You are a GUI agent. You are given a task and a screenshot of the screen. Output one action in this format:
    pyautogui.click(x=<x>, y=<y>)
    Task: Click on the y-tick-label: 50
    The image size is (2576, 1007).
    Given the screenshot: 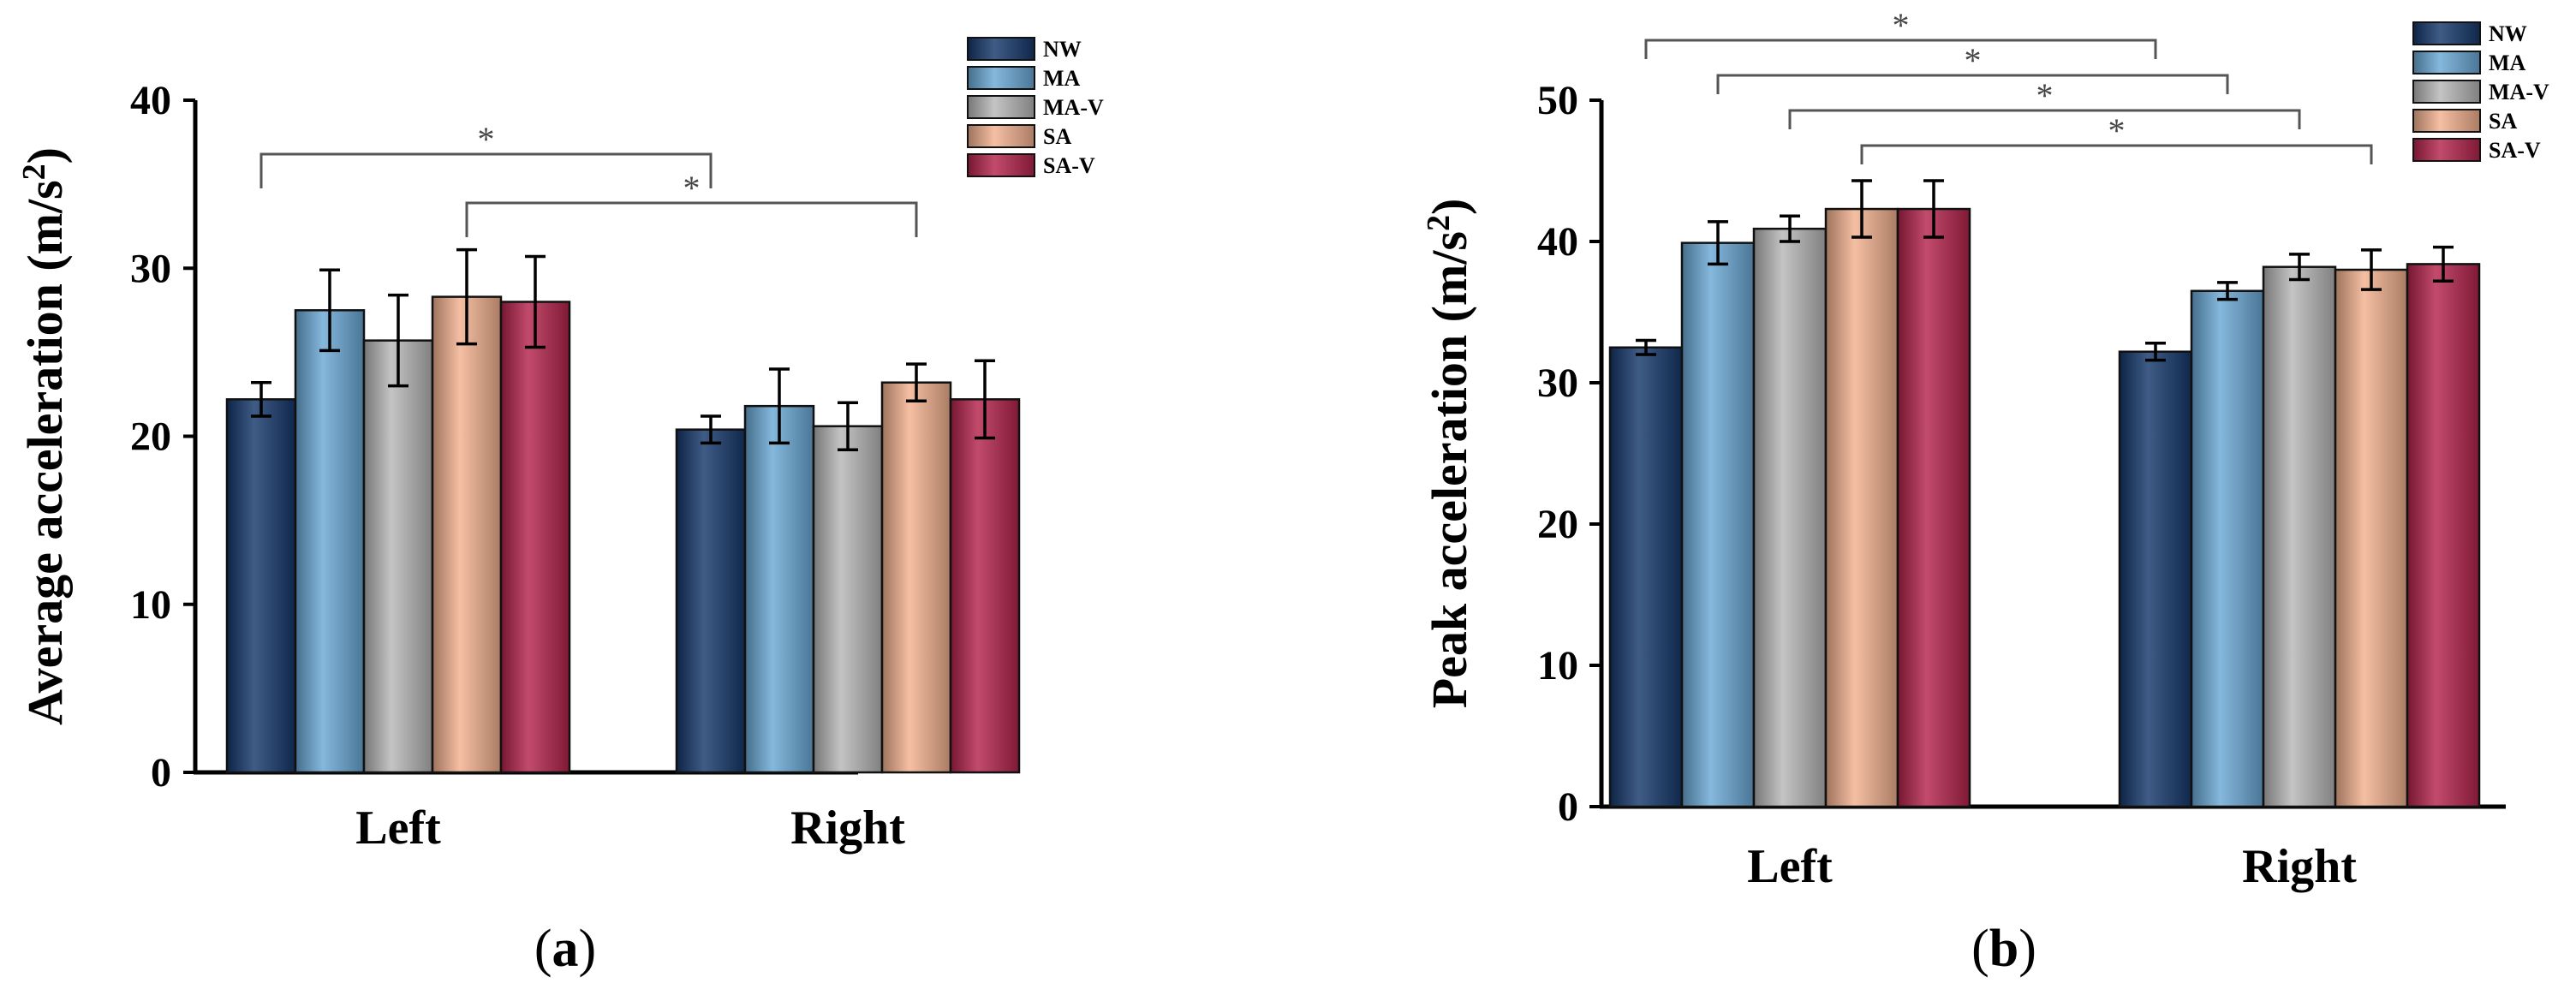 What is the action you would take?
    pyautogui.click(x=1557, y=100)
    